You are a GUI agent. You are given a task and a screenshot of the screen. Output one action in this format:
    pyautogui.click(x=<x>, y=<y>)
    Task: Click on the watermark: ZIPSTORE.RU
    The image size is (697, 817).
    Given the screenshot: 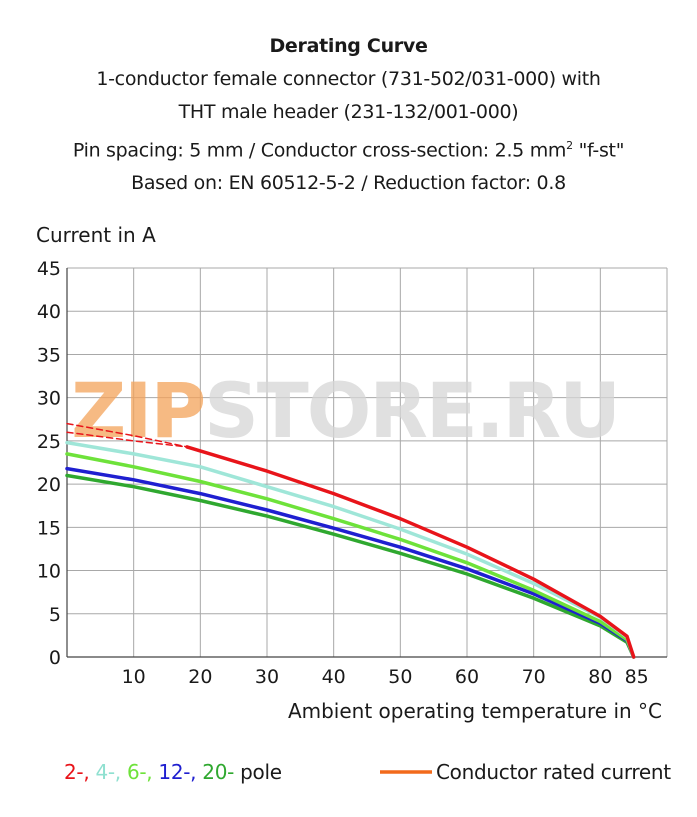 What is the action you would take?
    pyautogui.click(x=346, y=410)
    